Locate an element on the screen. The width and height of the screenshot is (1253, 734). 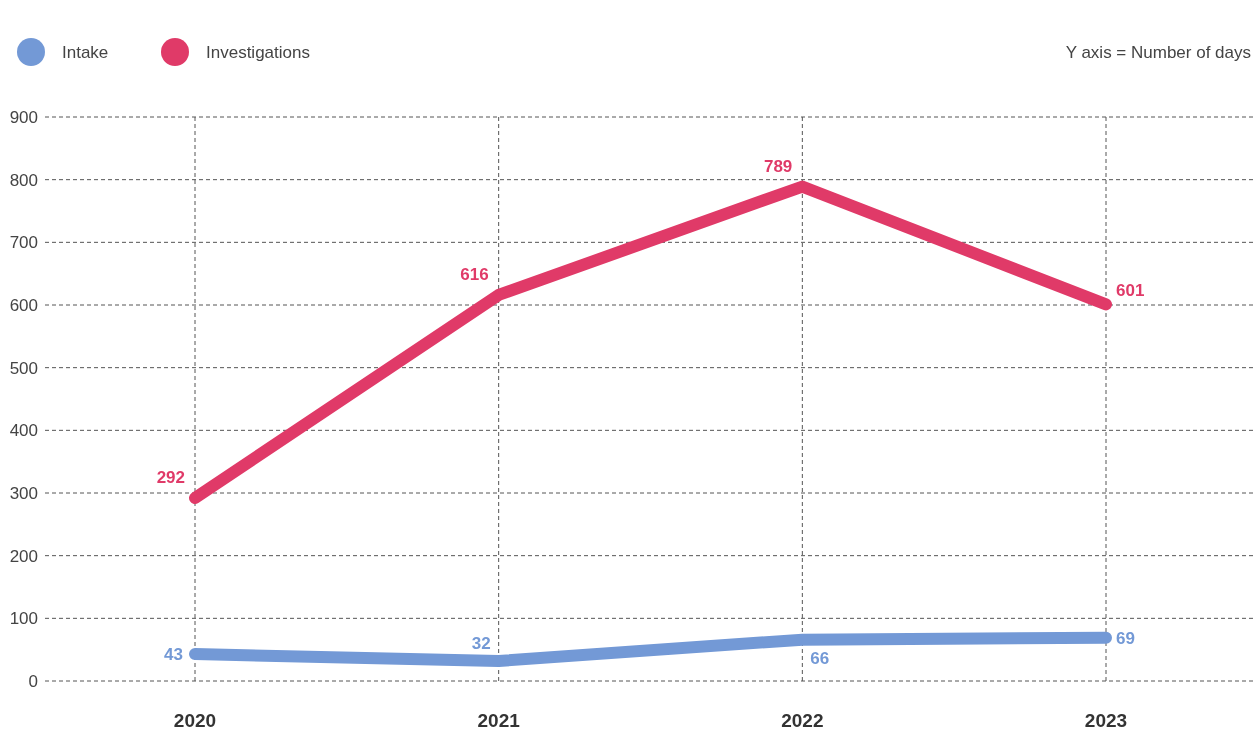
x-tick-label: 2023 is located at coordinates (1106, 720).